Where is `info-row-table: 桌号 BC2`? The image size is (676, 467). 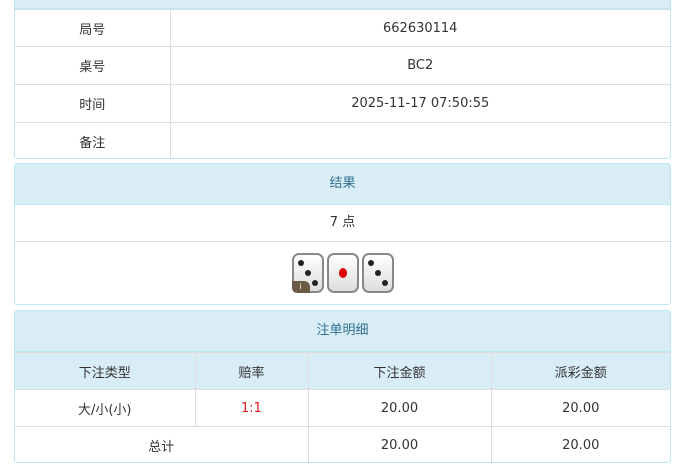 info-row-table: 桌号 BC2 is located at coordinates (342, 65).